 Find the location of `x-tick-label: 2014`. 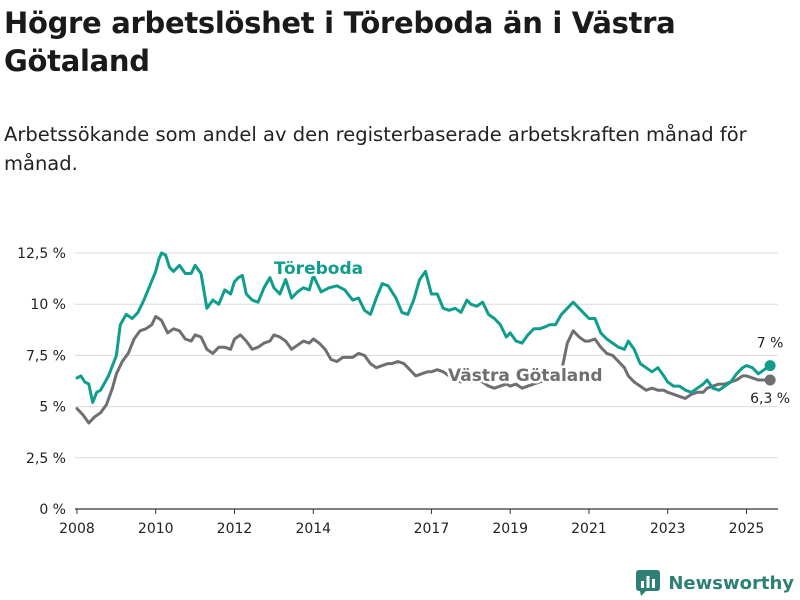

x-tick-label: 2014 is located at coordinates (313, 529).